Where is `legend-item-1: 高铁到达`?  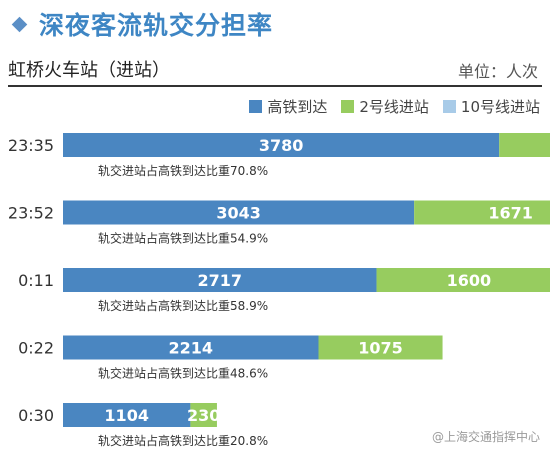
legend-item-1: 高铁到达 is located at coordinates (288, 106).